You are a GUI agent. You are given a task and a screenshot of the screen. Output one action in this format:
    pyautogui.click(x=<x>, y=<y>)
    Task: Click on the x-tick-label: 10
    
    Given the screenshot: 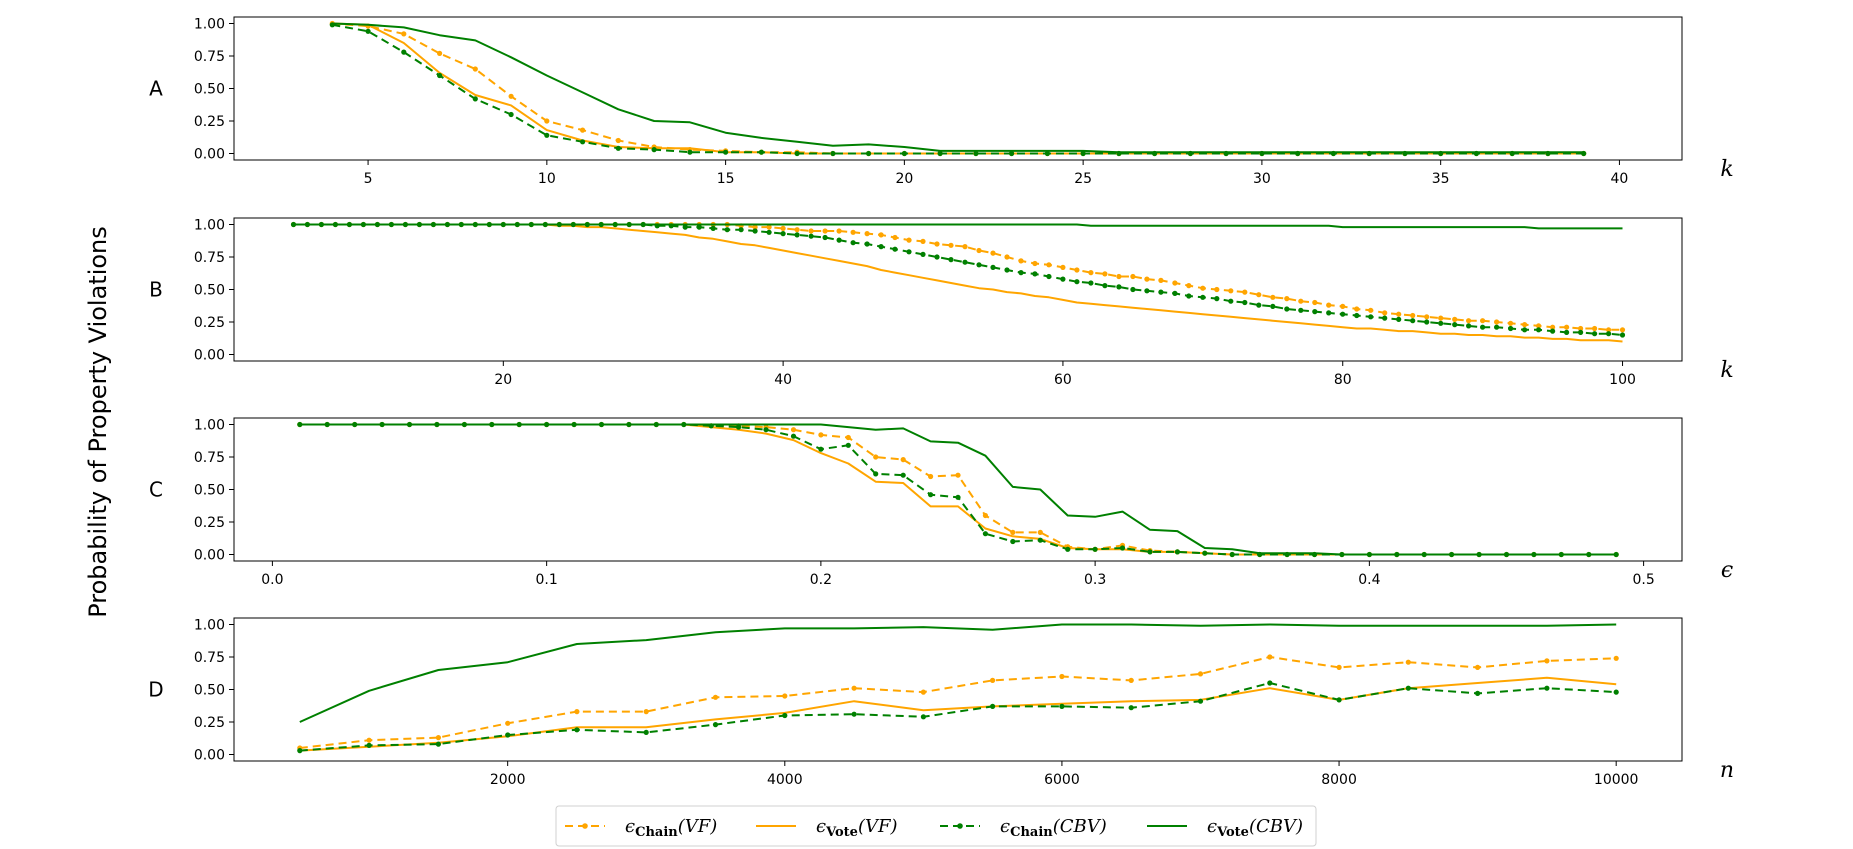 What is the action you would take?
    pyautogui.click(x=547, y=179)
    